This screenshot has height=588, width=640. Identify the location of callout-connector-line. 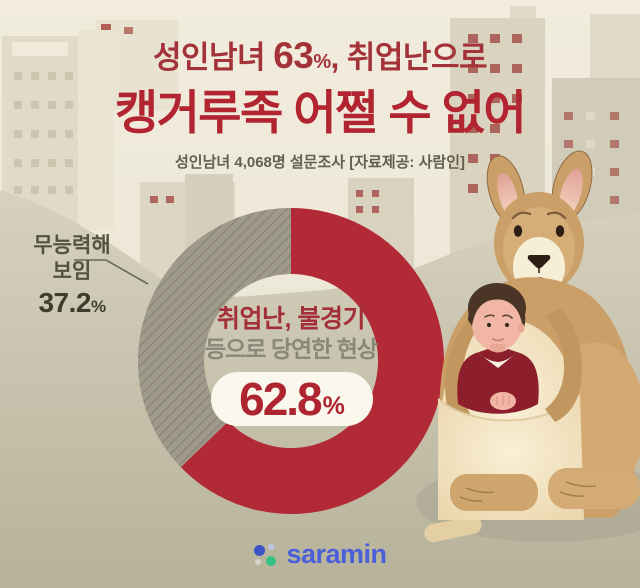
(111, 272).